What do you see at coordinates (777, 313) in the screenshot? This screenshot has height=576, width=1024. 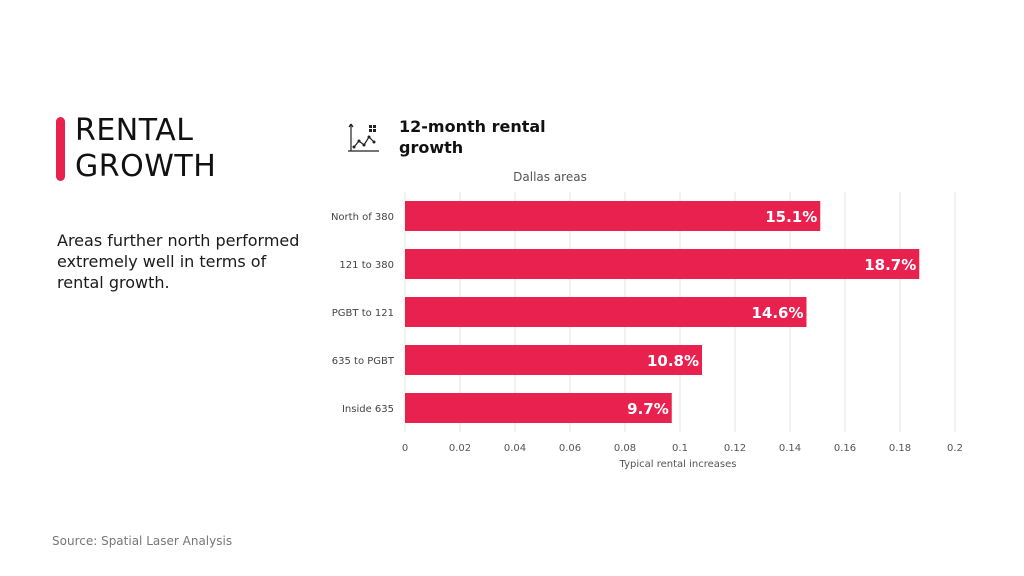 I see `data-label-2: 14.6%` at bounding box center [777, 313].